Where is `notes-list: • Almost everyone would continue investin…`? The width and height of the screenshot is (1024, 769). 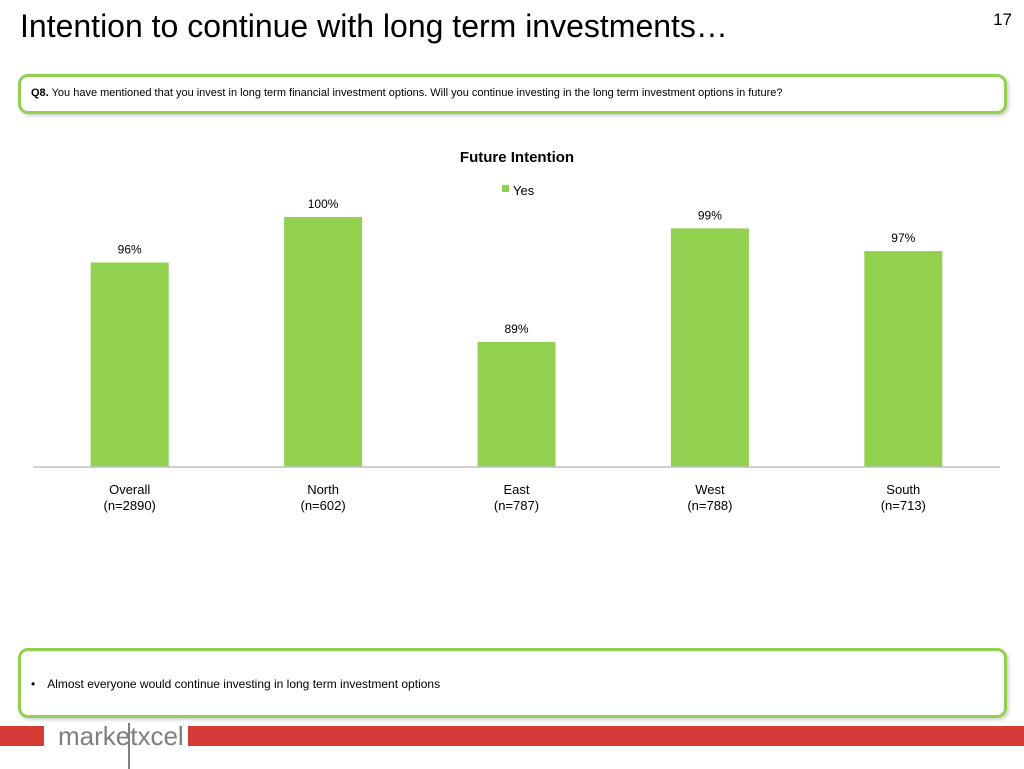 notes-list: • Almost everyone would continue investin… is located at coordinates (235, 684).